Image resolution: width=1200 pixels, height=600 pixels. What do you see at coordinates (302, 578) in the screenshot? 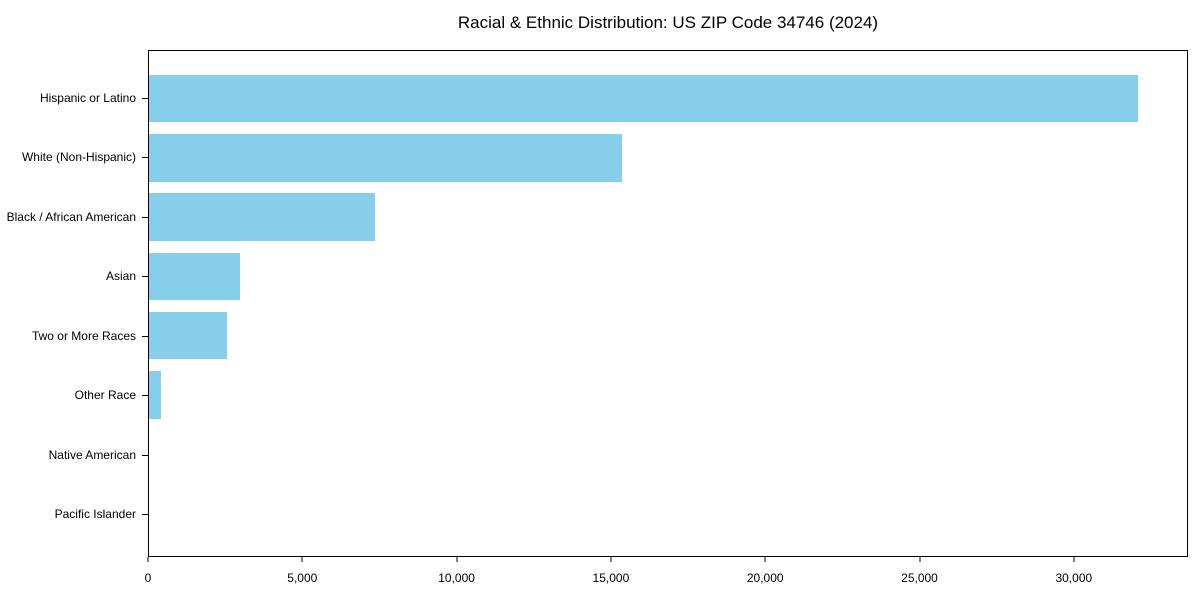
I see `x-tick-label: 5,000` at bounding box center [302, 578].